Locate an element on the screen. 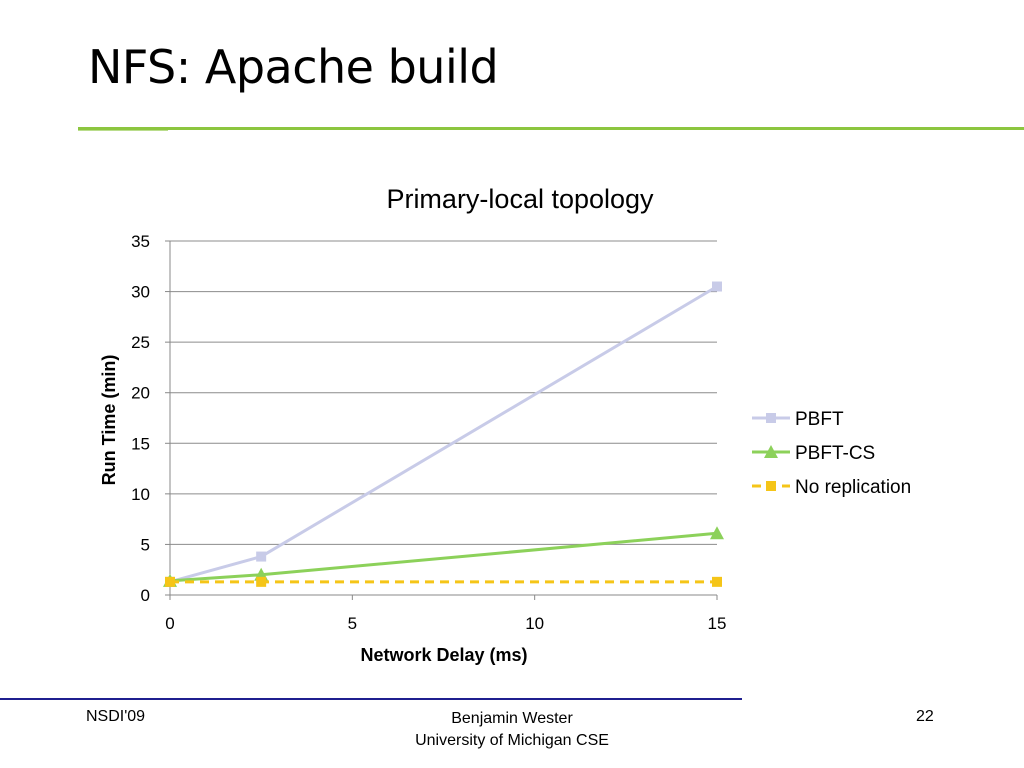  x-tick-label: 5 is located at coordinates (352, 623).